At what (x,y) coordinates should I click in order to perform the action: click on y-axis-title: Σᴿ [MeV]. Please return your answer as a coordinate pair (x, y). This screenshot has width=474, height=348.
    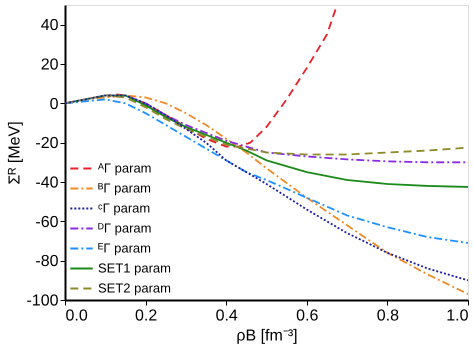
    Looking at the image, I should click on (15, 153).